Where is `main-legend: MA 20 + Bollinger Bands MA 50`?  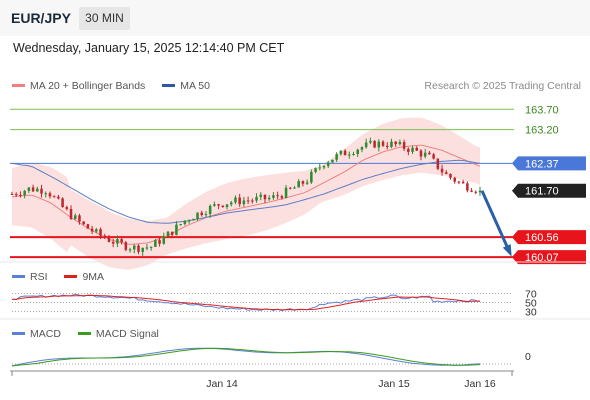
main-legend: MA 20 + Bollinger Bands MA 50 is located at coordinates (118, 86).